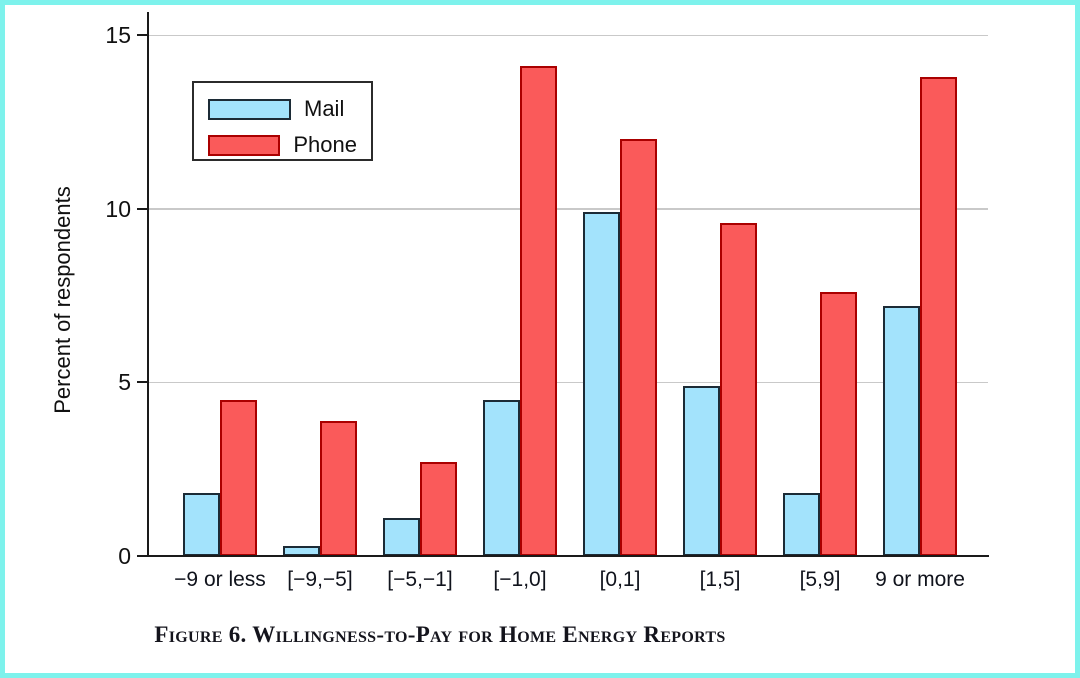  I want to click on phone-swatch, so click(244, 145).